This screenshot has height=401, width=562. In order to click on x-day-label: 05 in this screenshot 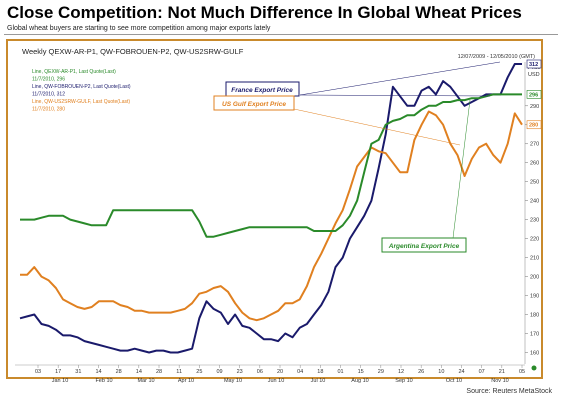, I will do `click(522, 372)`.